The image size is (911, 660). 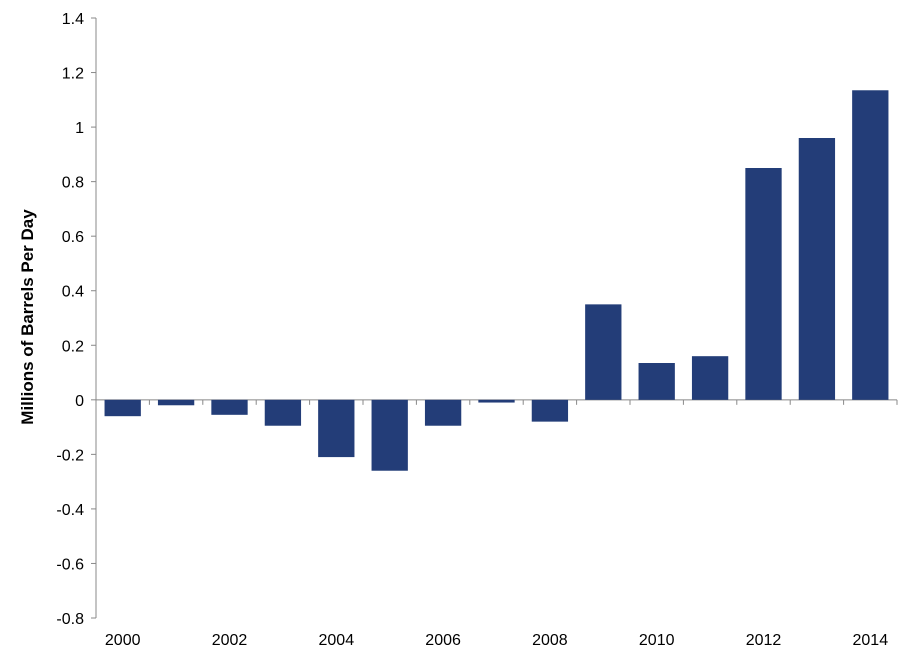 What do you see at coordinates (176, 402) in the screenshot?
I see `bar-2001` at bounding box center [176, 402].